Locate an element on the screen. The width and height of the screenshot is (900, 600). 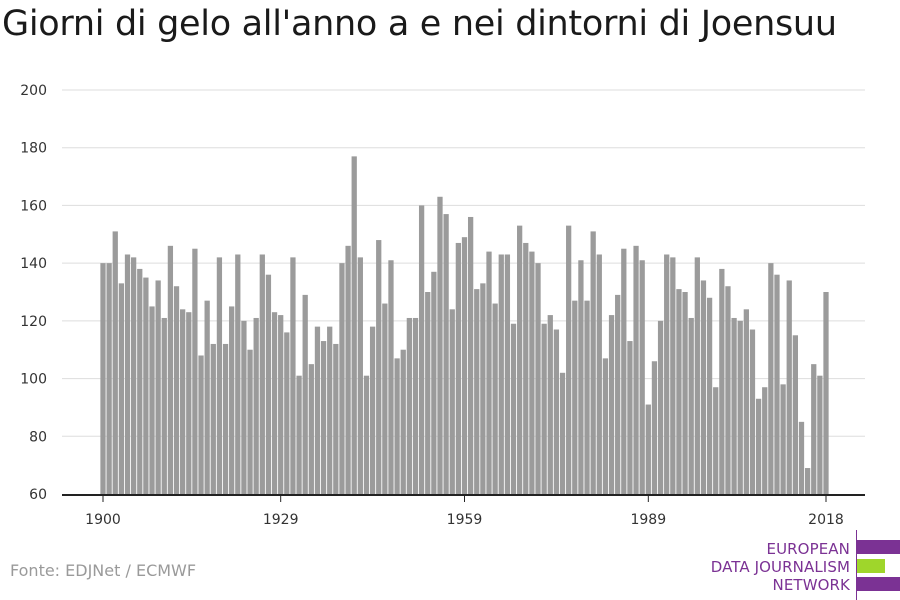
y-axis-ticks: 60 80 100 120 140 160 180 200 is located at coordinates (33, 293).